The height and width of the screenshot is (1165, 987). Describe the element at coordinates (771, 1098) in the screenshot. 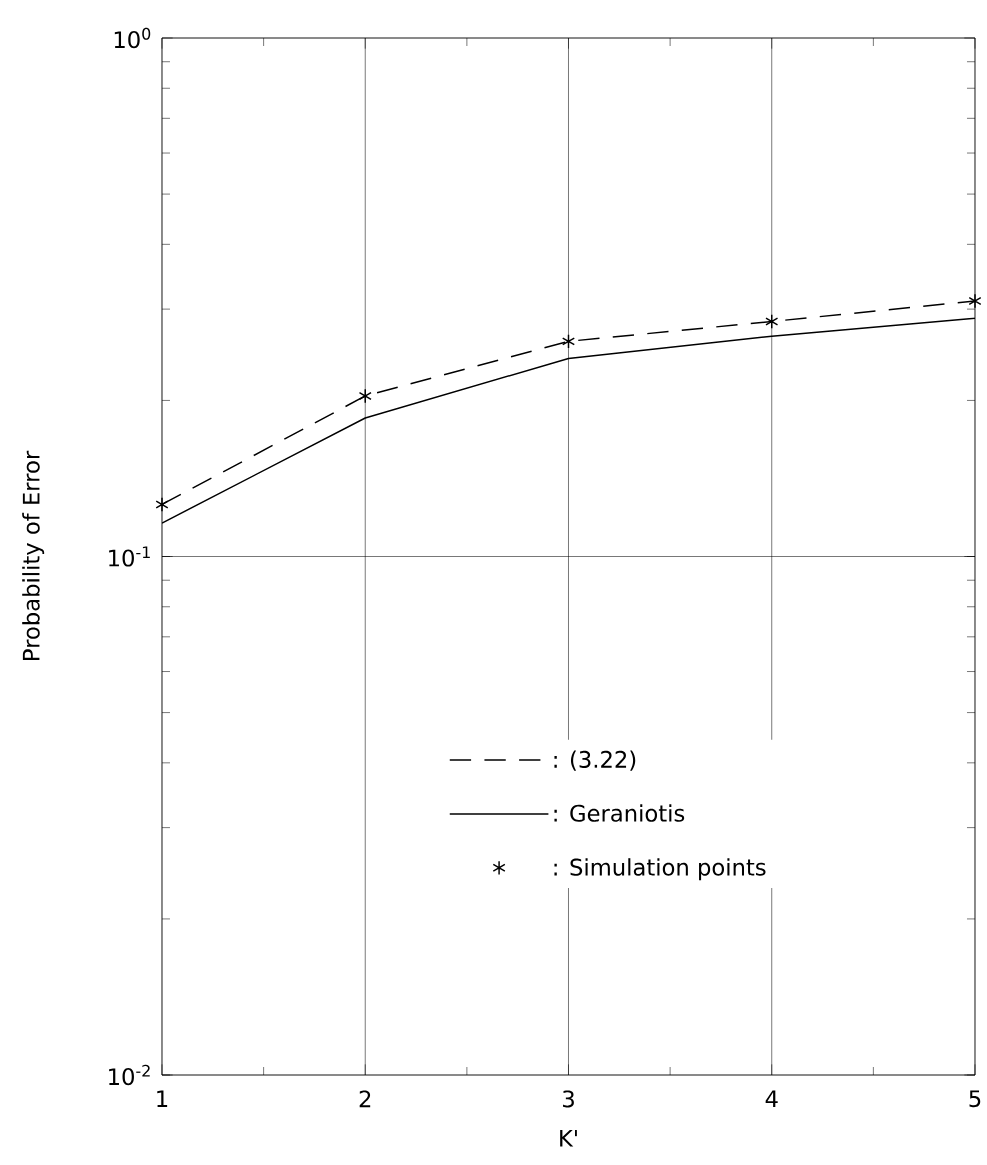

I see `x-tick-label: 4` at that location.